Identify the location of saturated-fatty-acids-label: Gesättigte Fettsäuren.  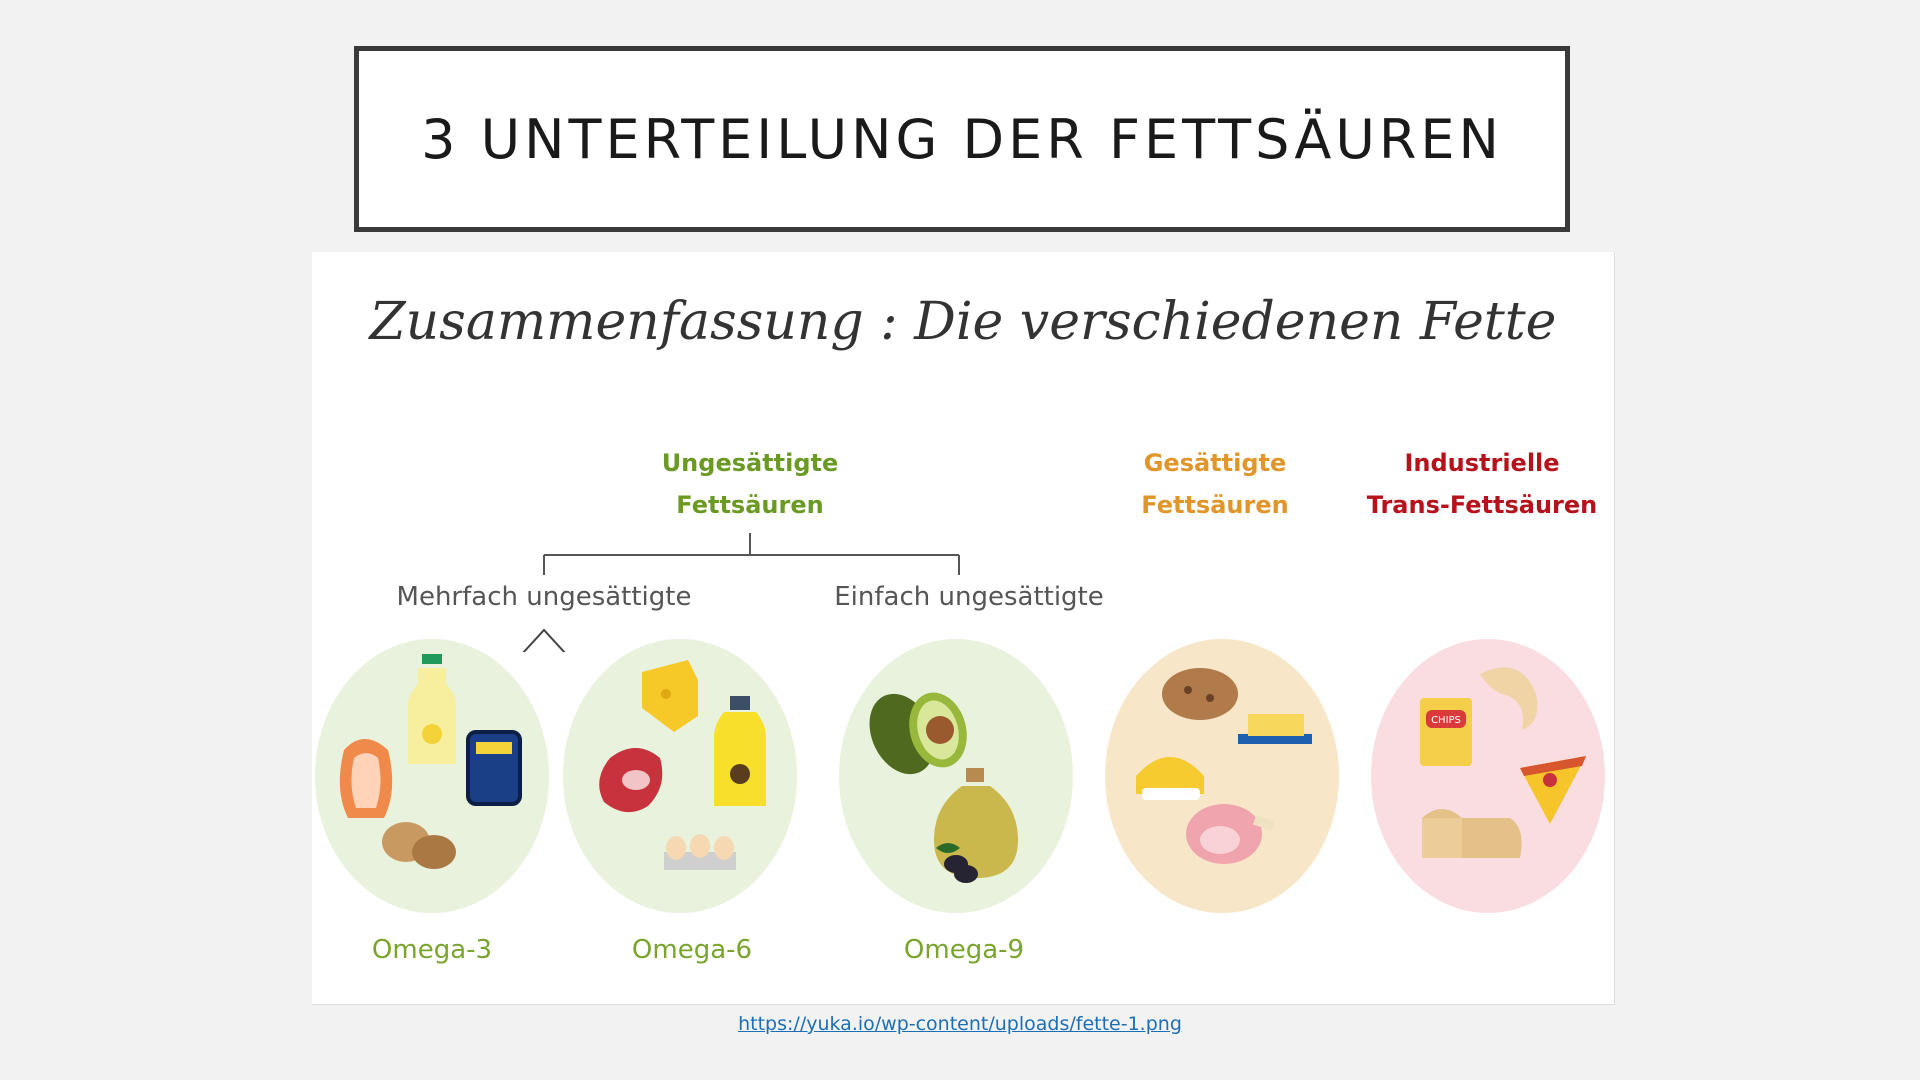
(1215, 484).